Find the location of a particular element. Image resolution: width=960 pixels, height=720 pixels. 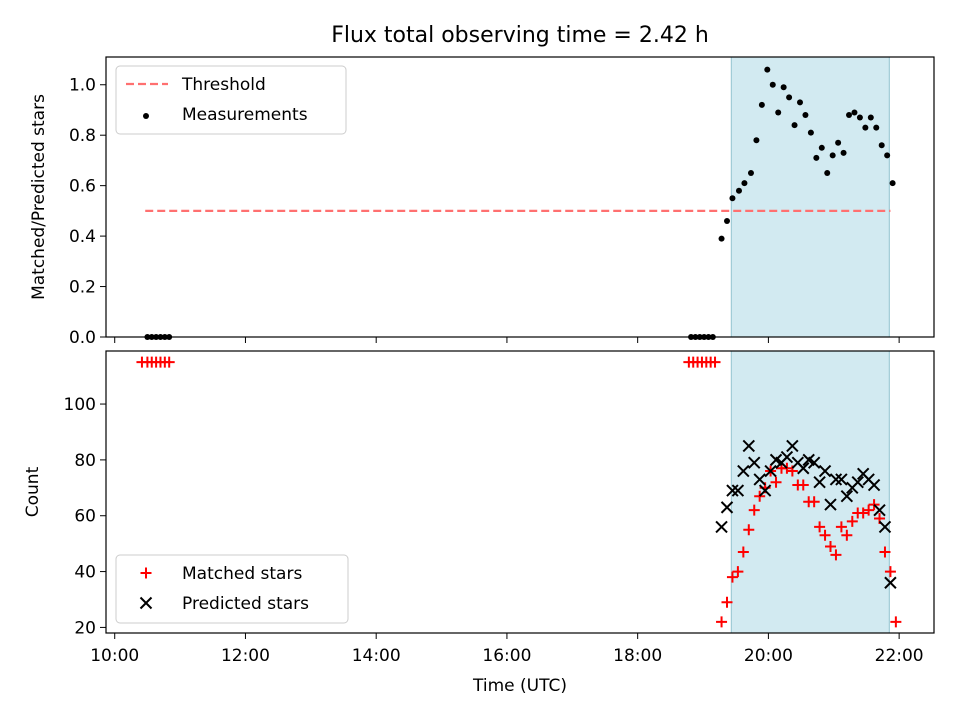

x-tick-label: 22:00 is located at coordinates (899, 656).